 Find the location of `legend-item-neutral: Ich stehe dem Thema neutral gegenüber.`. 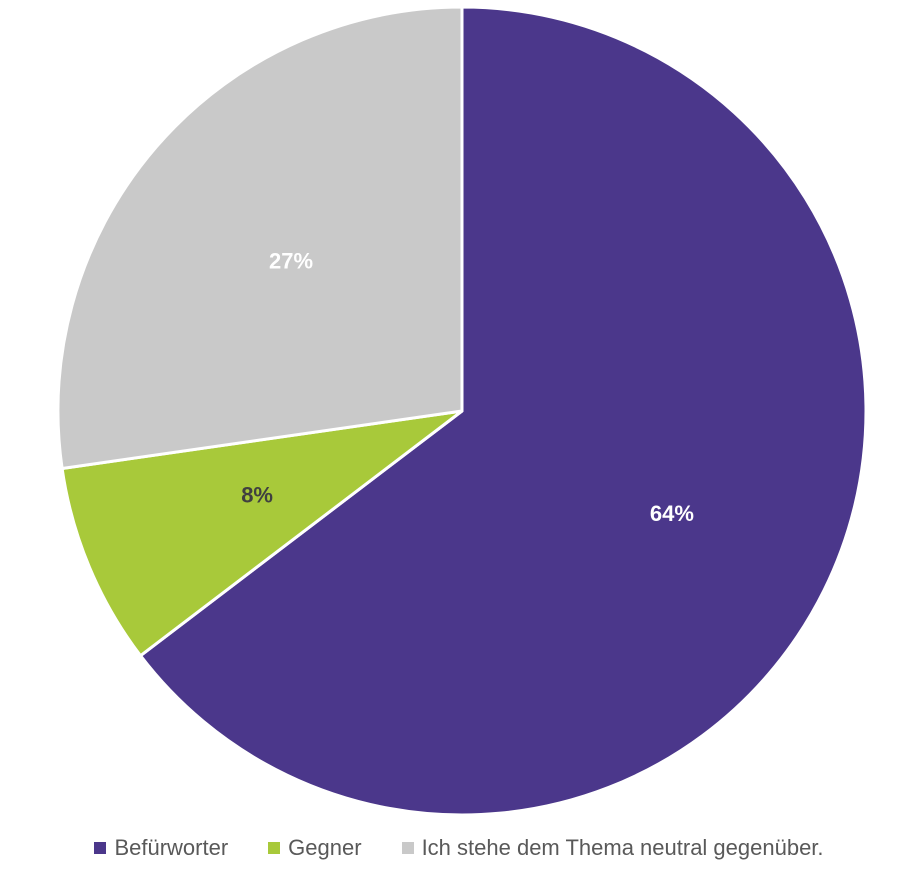

legend-item-neutral: Ich stehe dem Thema neutral gegenüber. is located at coordinates (612, 848).